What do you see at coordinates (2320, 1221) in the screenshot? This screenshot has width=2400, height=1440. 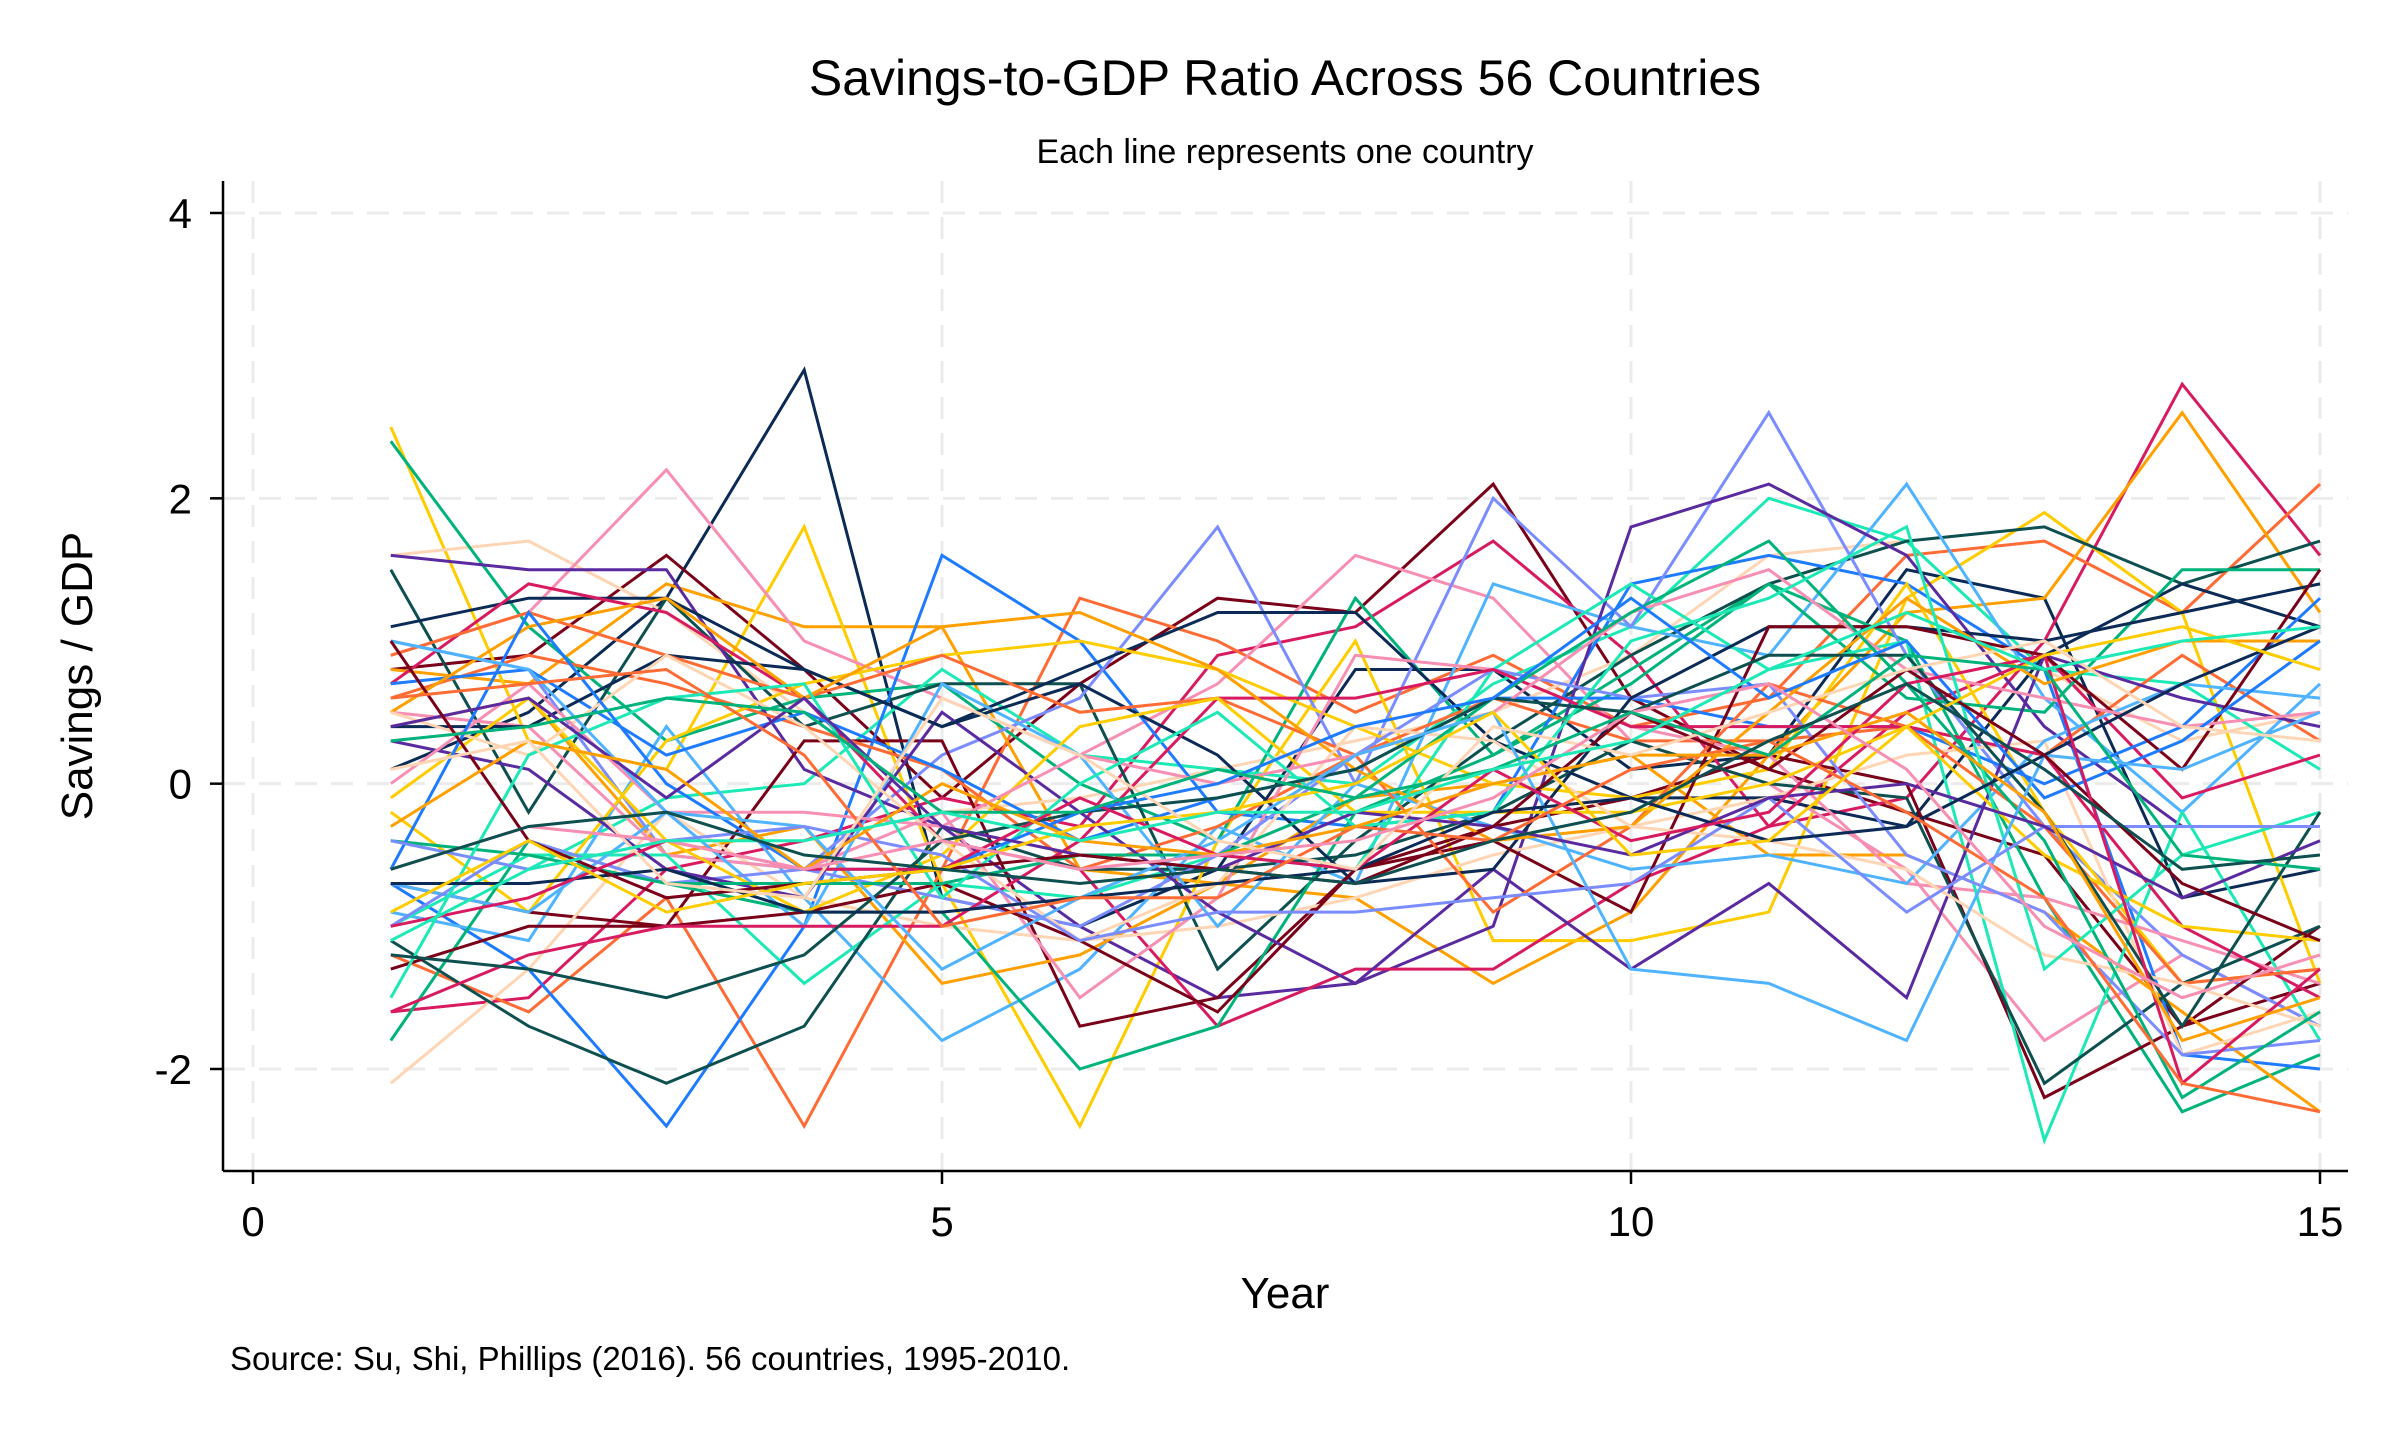 I see `x-tick-label: 15` at bounding box center [2320, 1221].